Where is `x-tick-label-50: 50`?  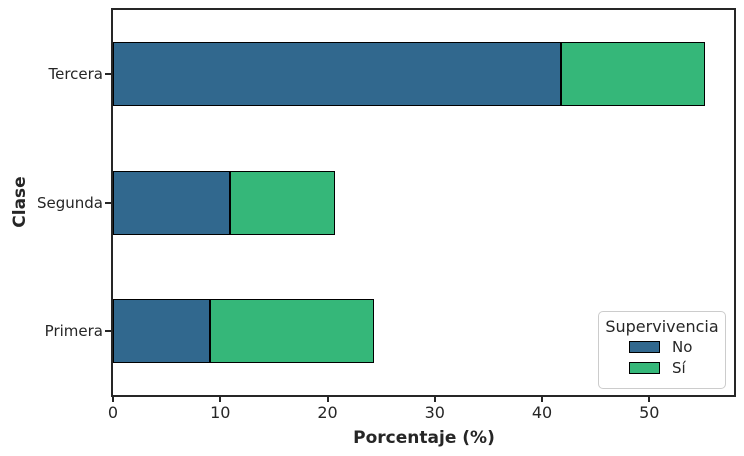
x-tick-label-50: 50 is located at coordinates (649, 412).